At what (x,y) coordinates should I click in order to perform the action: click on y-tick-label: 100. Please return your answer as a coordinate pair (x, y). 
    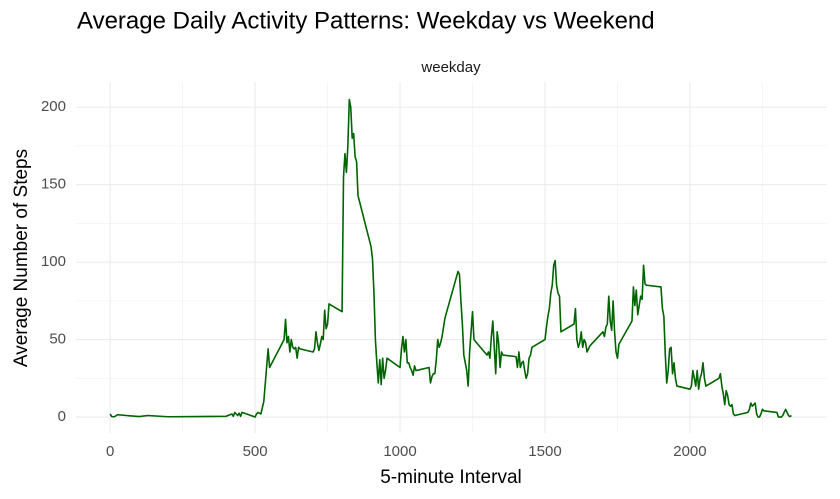
    Looking at the image, I should click on (53, 261).